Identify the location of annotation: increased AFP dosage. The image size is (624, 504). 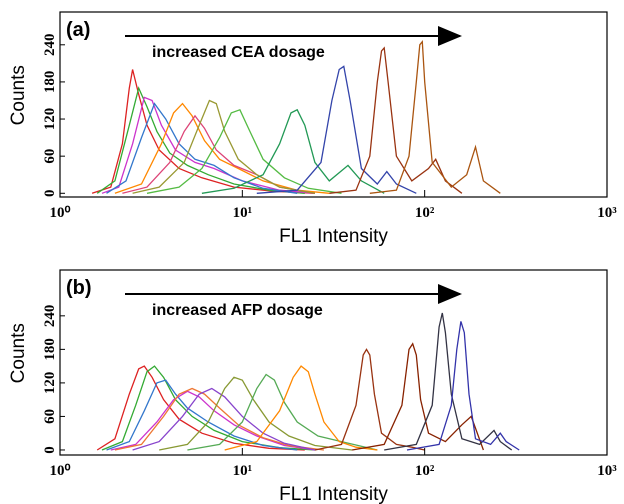
(237, 310).